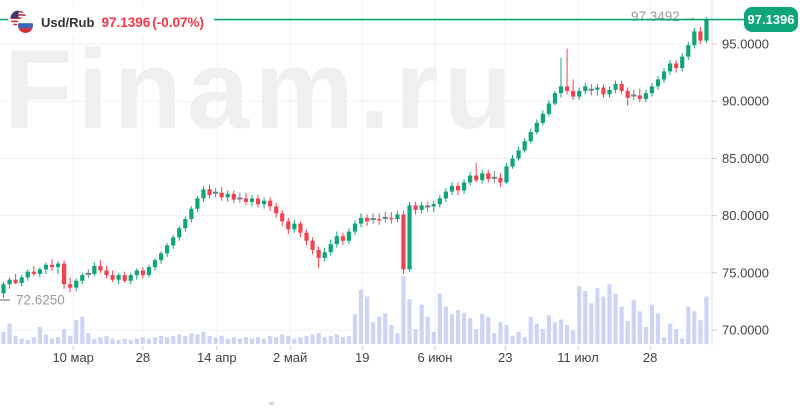 The width and height of the screenshot is (800, 409). Describe the element at coordinates (40, 299) in the screenshot. I see `low-marker-label: 72.6250` at that location.